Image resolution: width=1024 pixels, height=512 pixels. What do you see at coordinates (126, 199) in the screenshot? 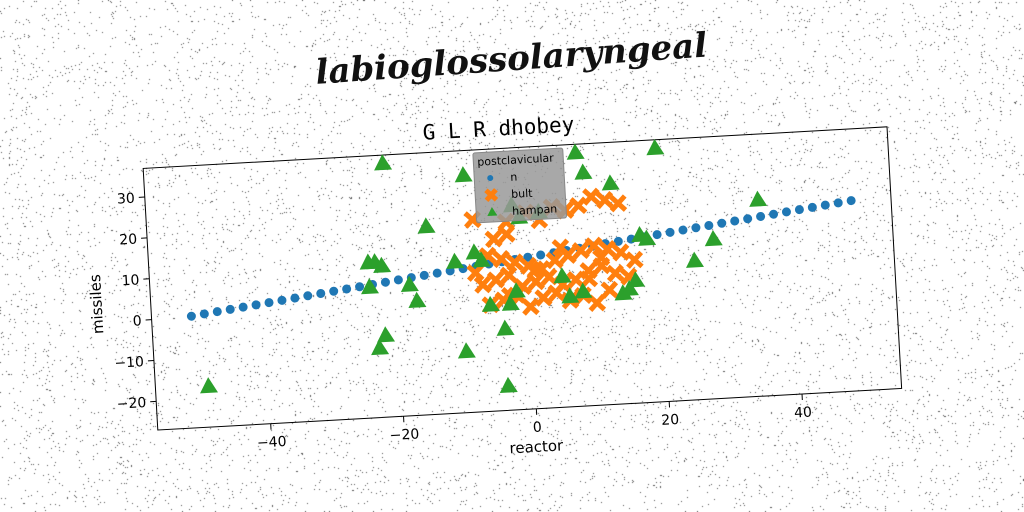
I see `y-tick-label: 30` at bounding box center [126, 199].